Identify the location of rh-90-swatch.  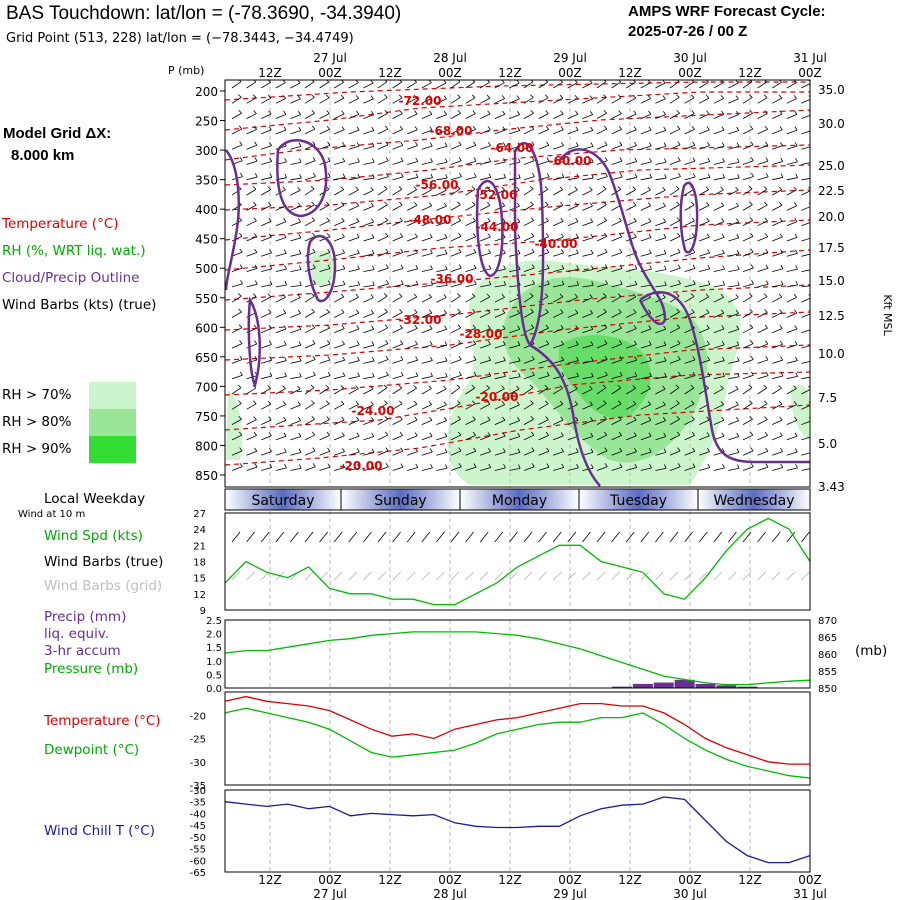
(112, 449).